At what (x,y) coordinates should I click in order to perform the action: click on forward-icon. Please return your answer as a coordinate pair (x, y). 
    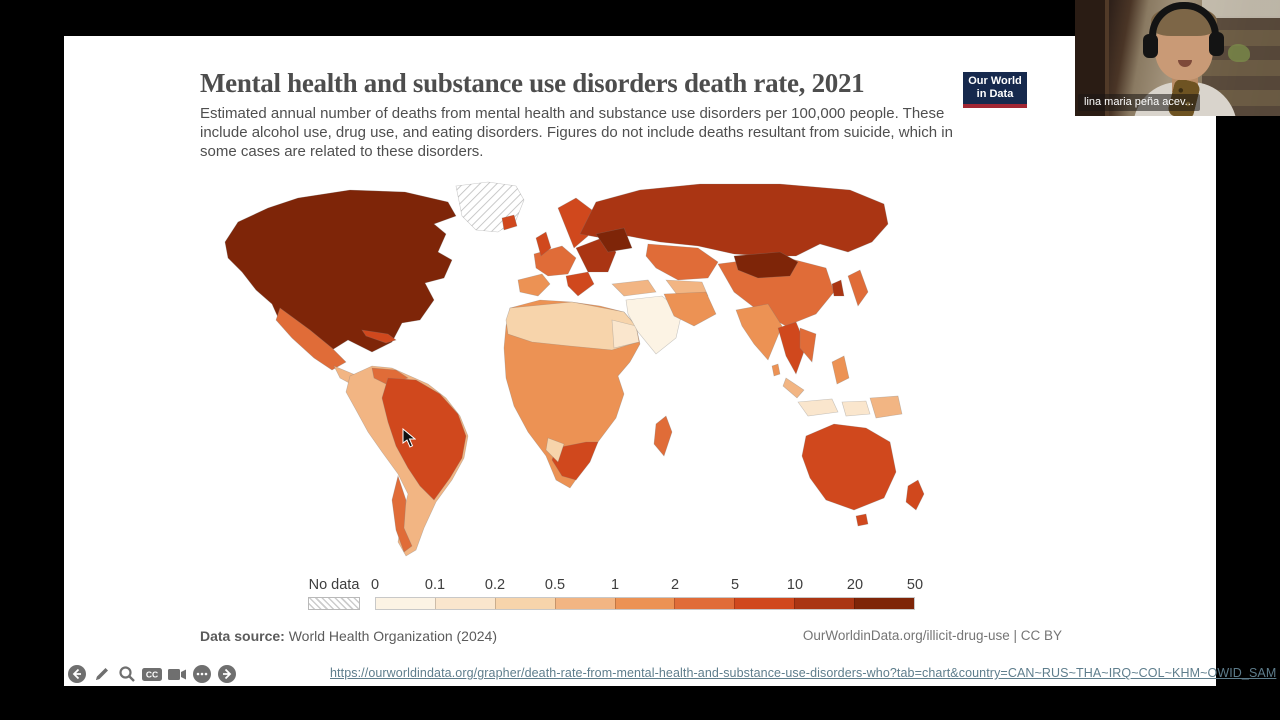
    Looking at the image, I should click on (227, 674).